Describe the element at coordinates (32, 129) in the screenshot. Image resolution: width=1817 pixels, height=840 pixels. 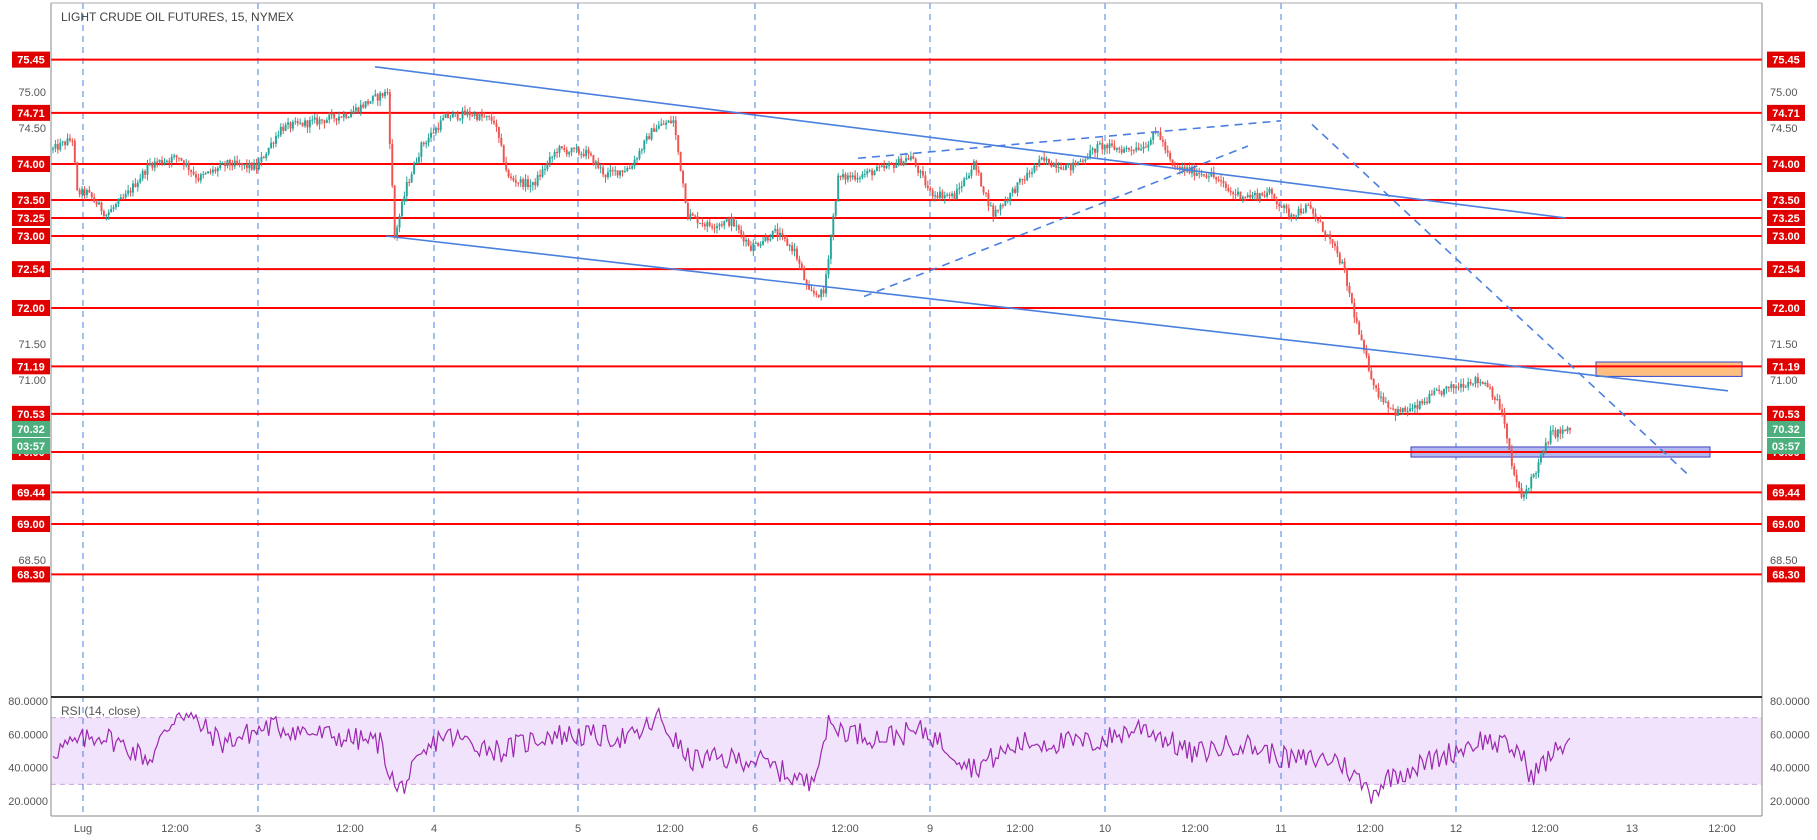
I see `y-tick-label: 74.50` at that location.